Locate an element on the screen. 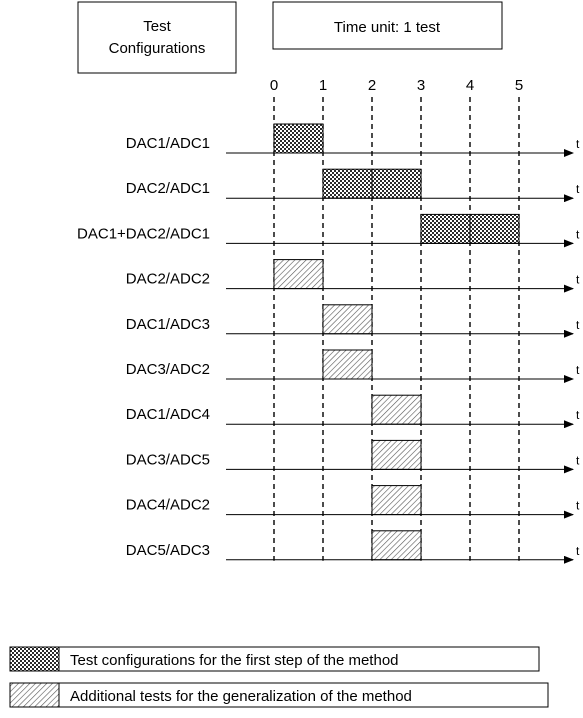  legend-swatch-additional is located at coordinates (34, 695).